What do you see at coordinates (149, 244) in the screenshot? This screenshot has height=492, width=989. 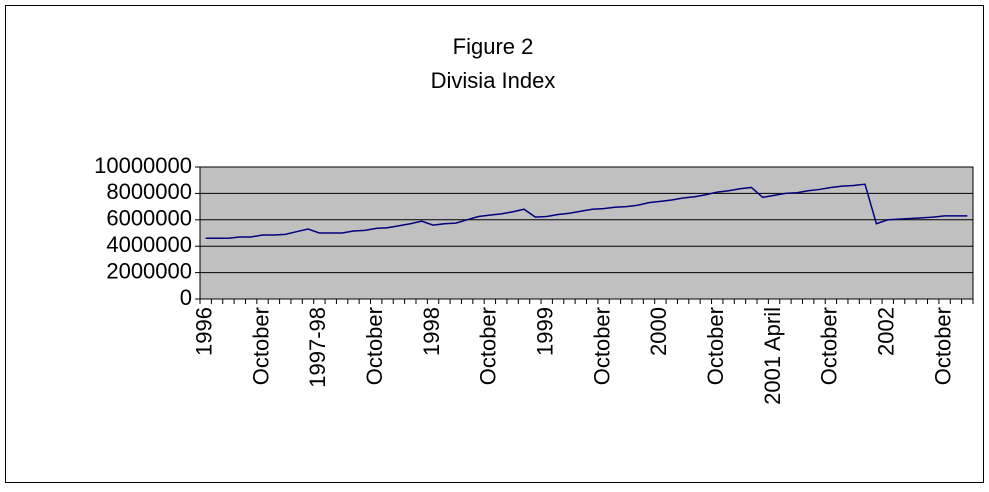 I see `y-tick-label: 4000000` at bounding box center [149, 244].